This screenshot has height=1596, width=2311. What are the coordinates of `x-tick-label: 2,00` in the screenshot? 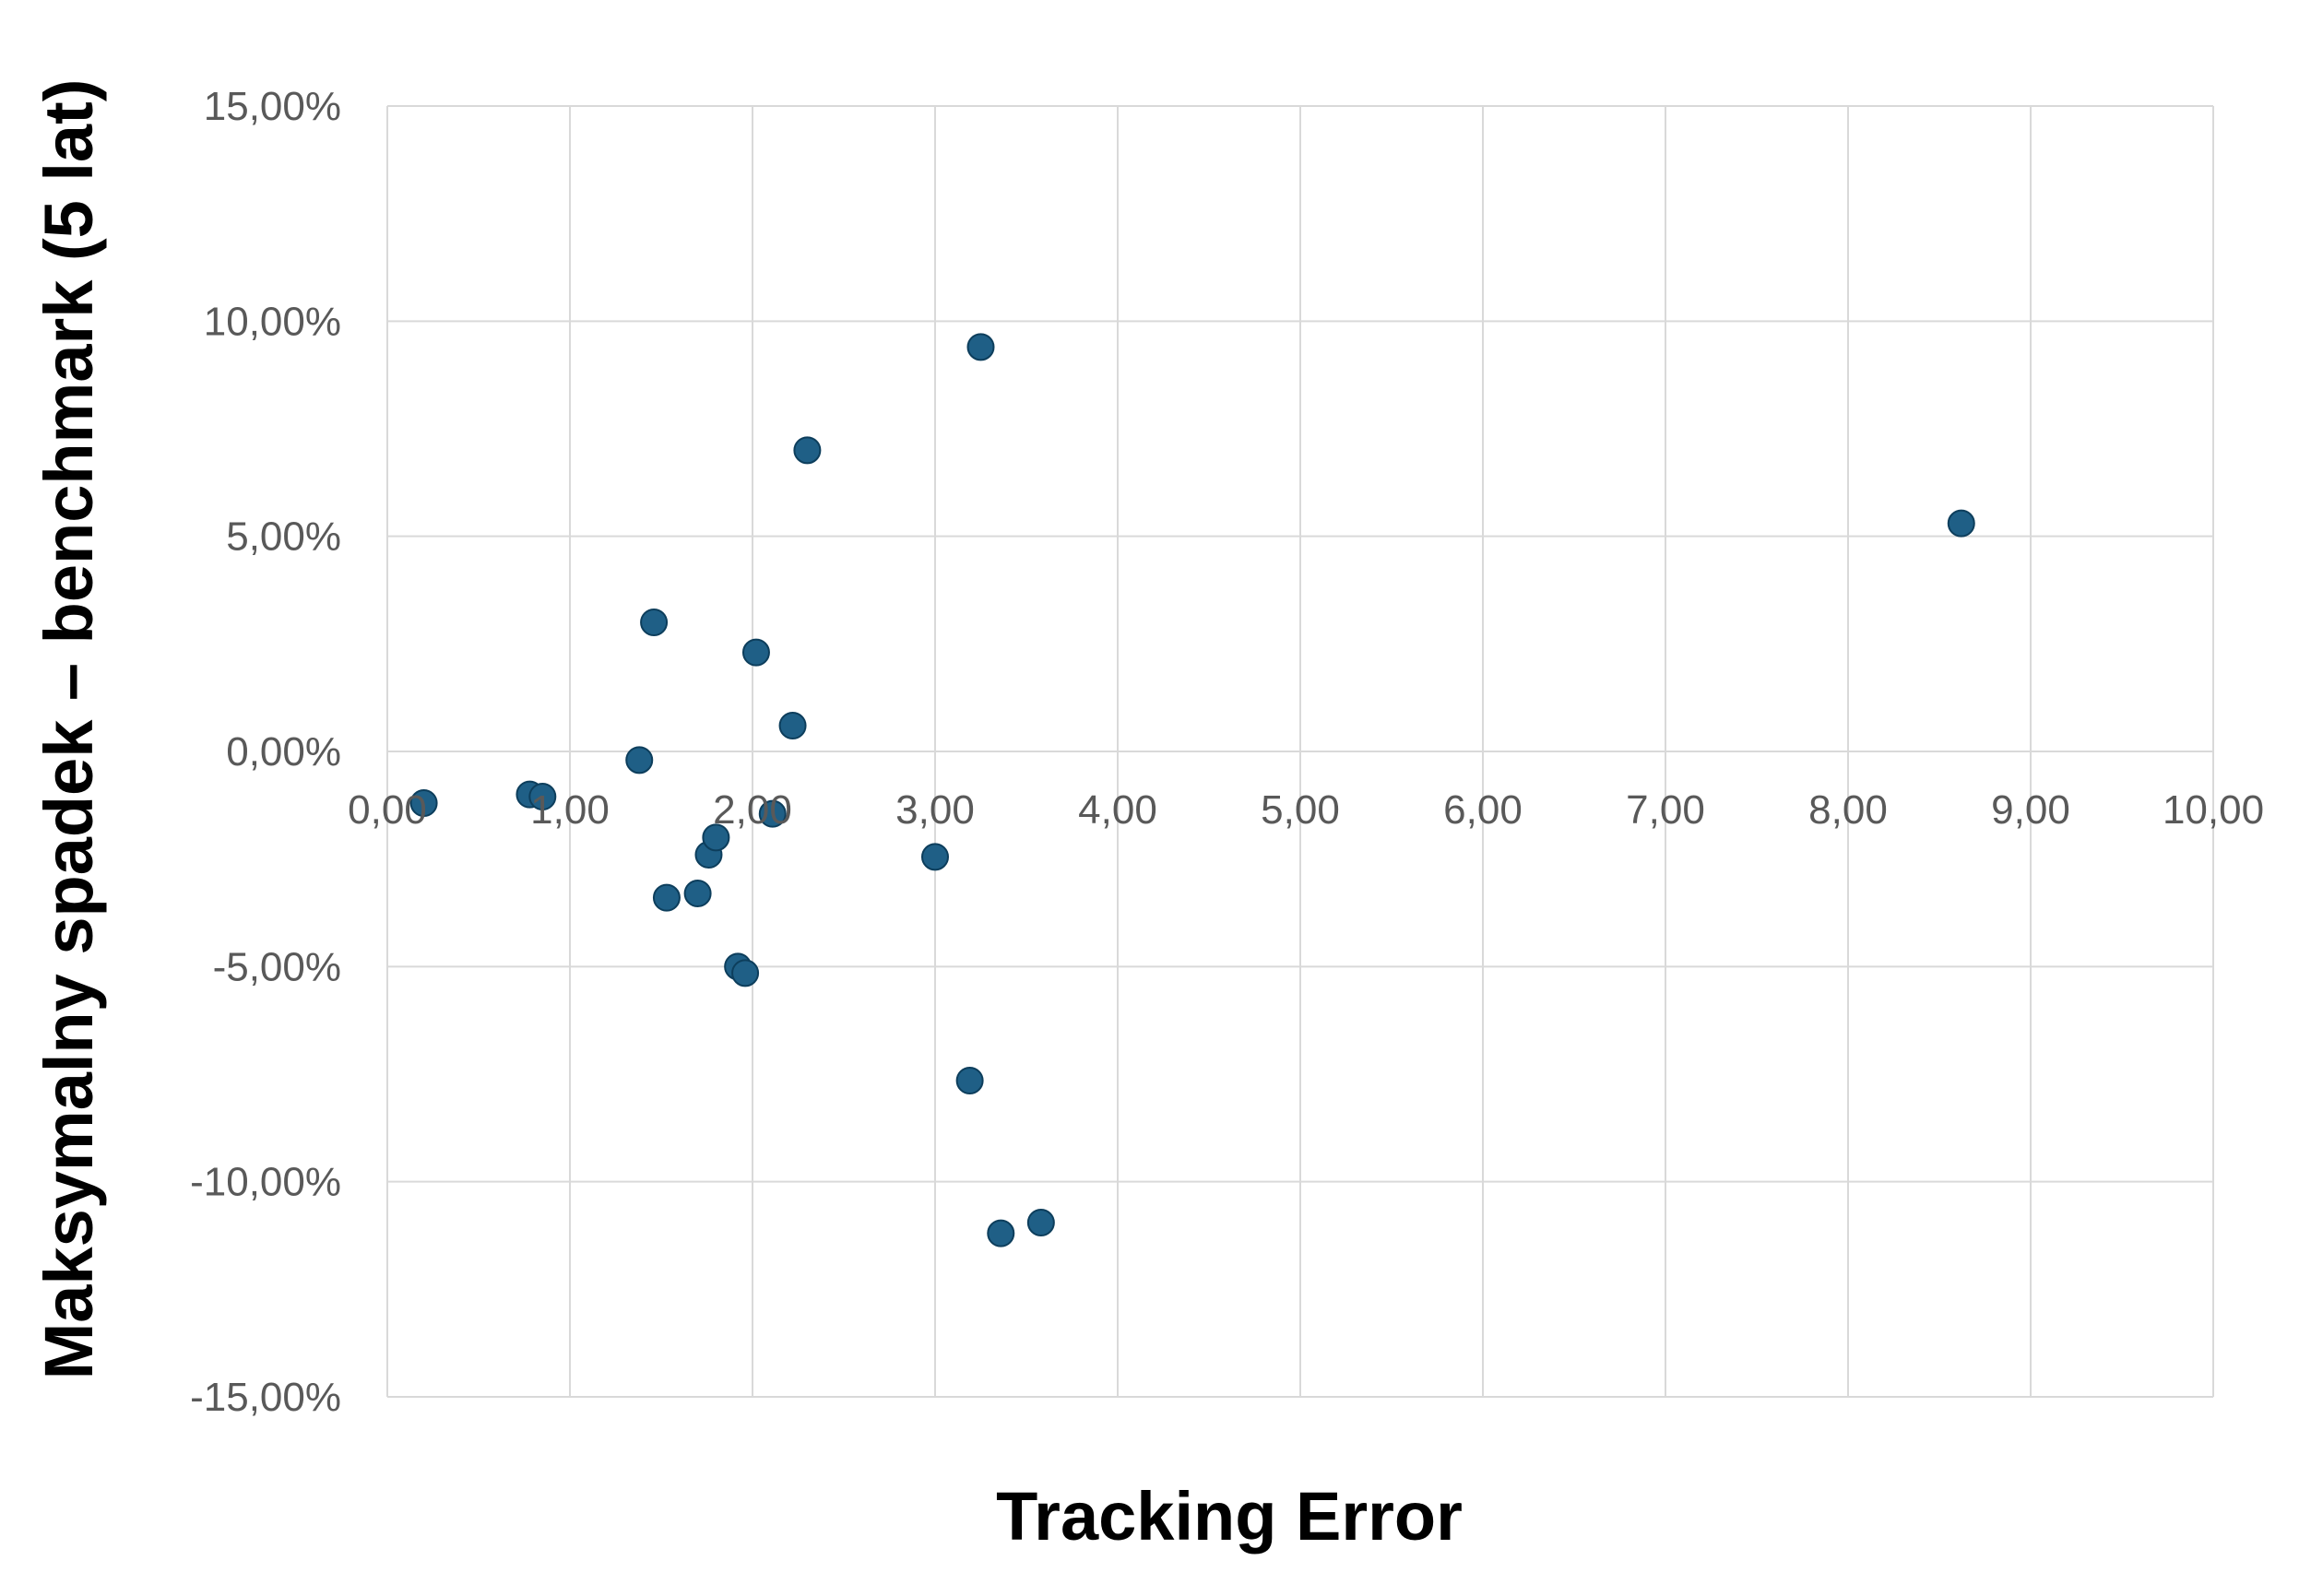 It's located at (753, 810).